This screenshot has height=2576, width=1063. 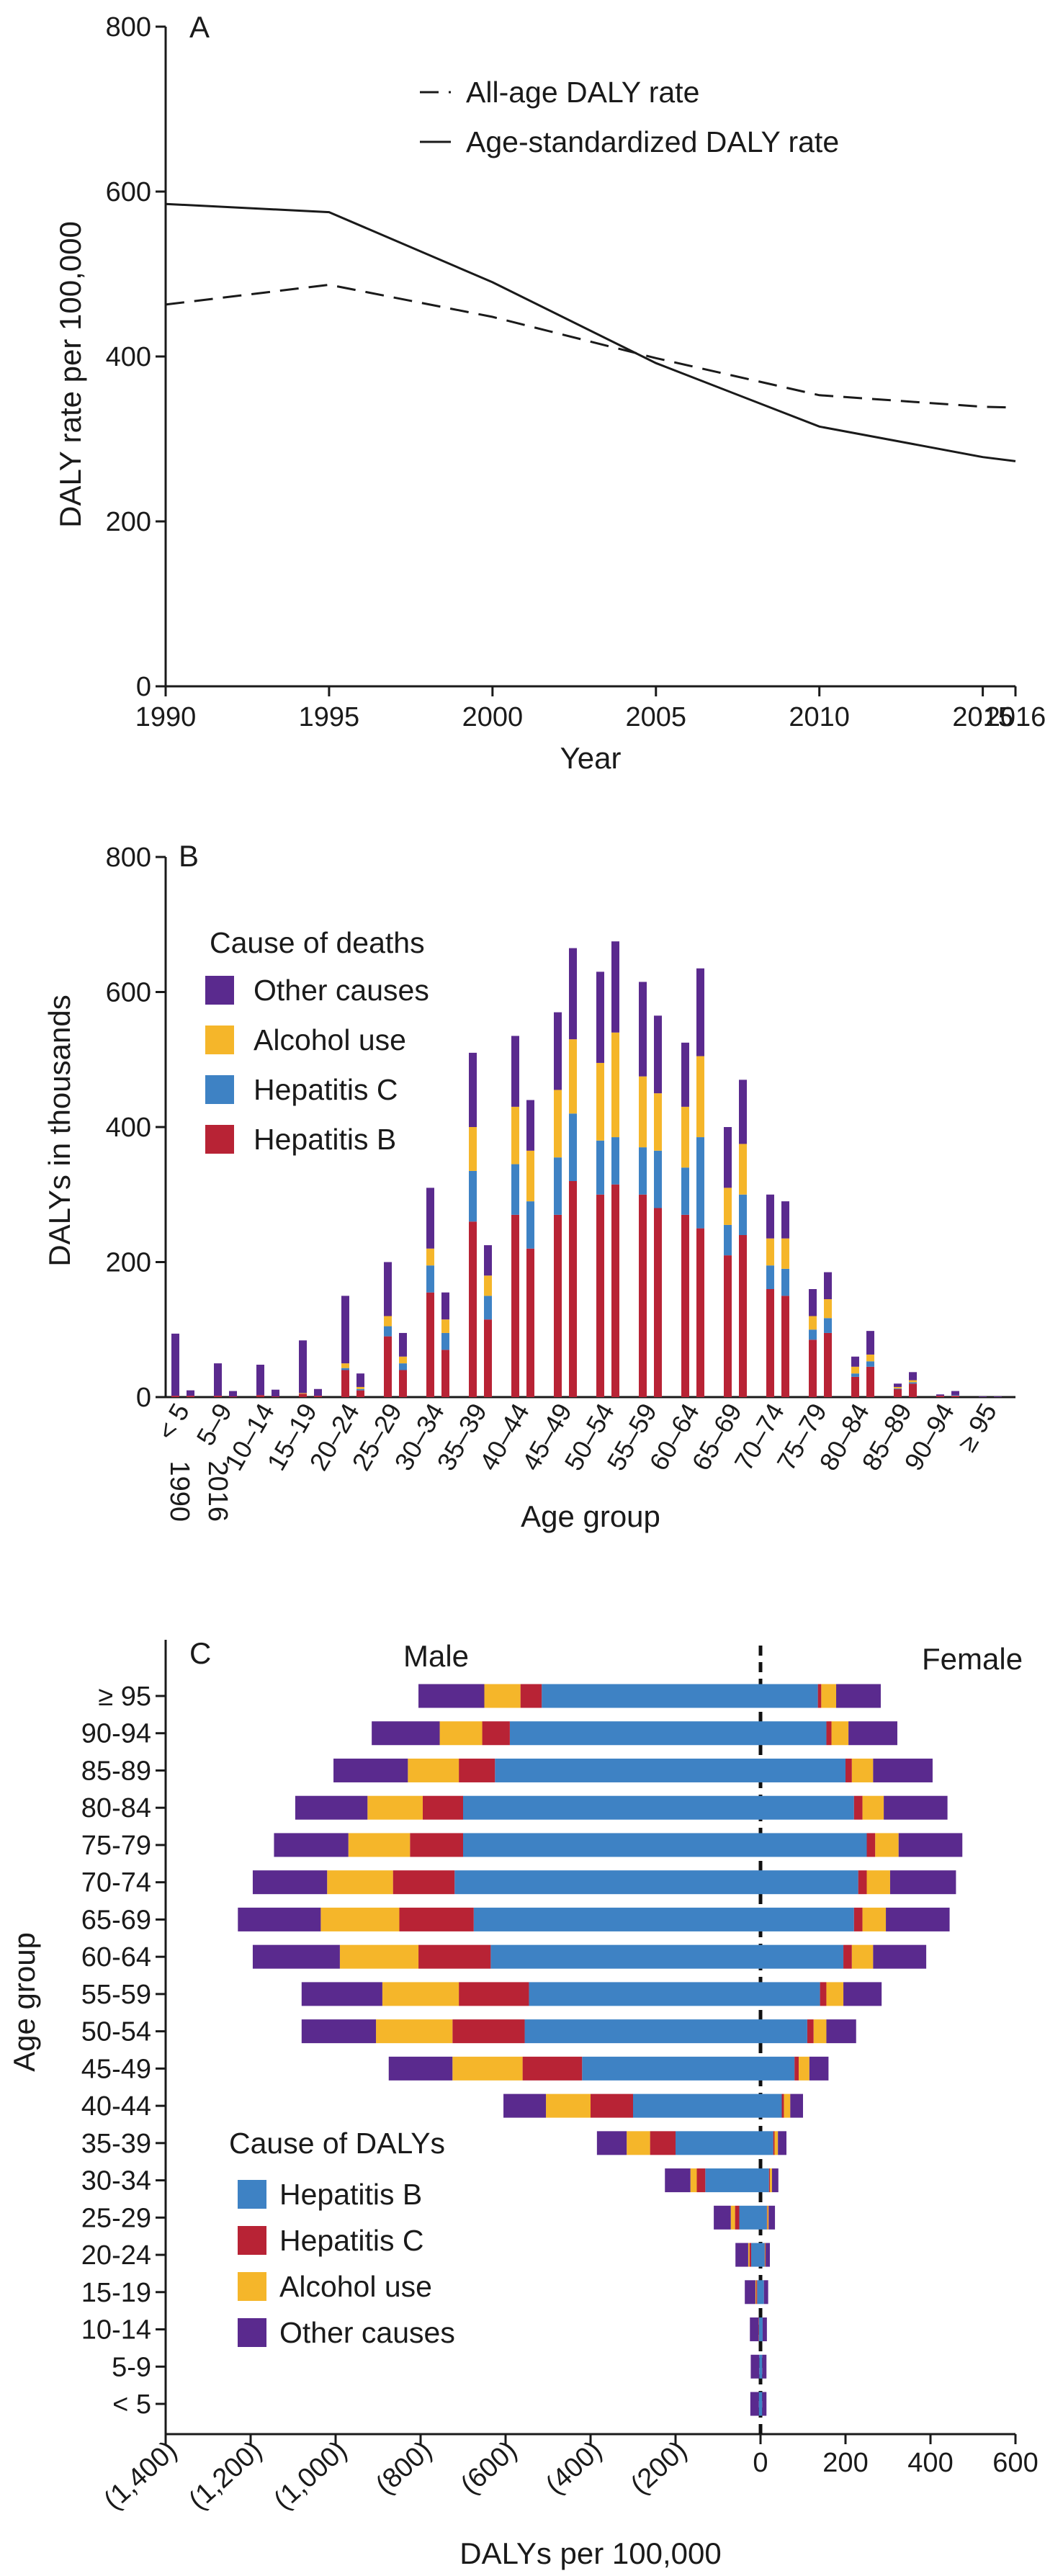 What do you see at coordinates (252, 2194) in the screenshot?
I see `legend-swatch-hepatitis-b` at bounding box center [252, 2194].